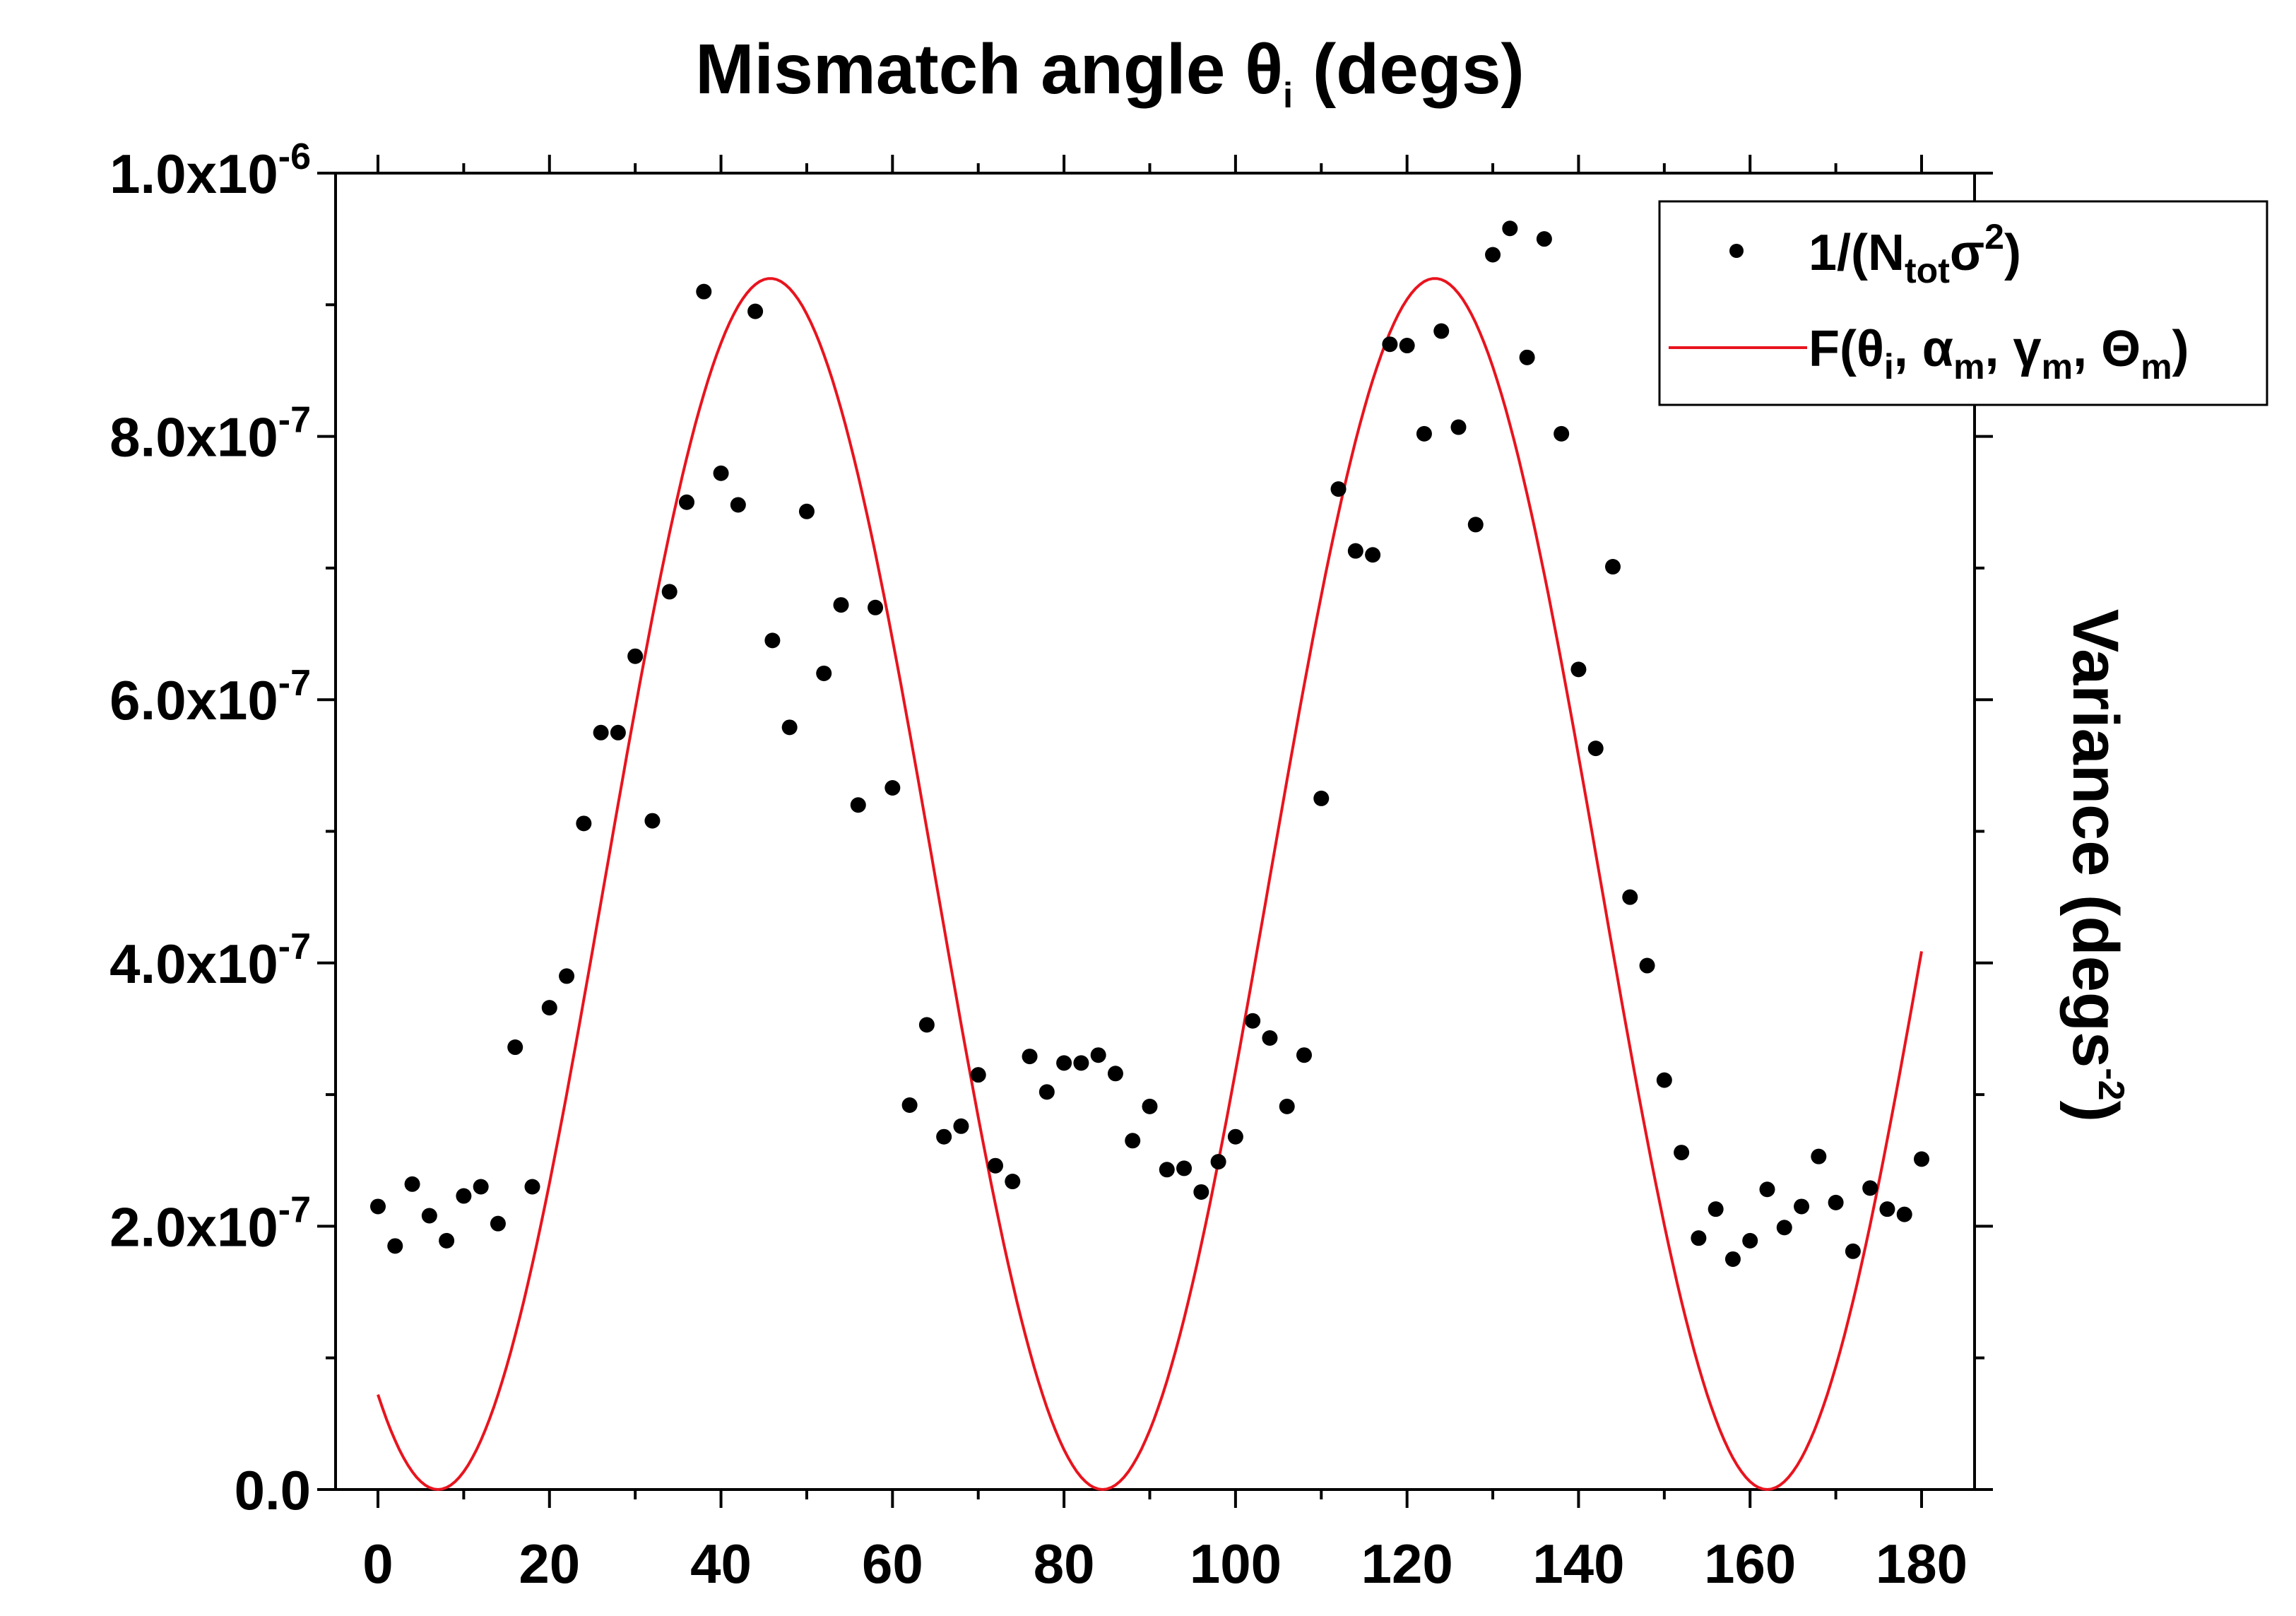  I want to click on chart-title-sub: i, so click(1288, 95).